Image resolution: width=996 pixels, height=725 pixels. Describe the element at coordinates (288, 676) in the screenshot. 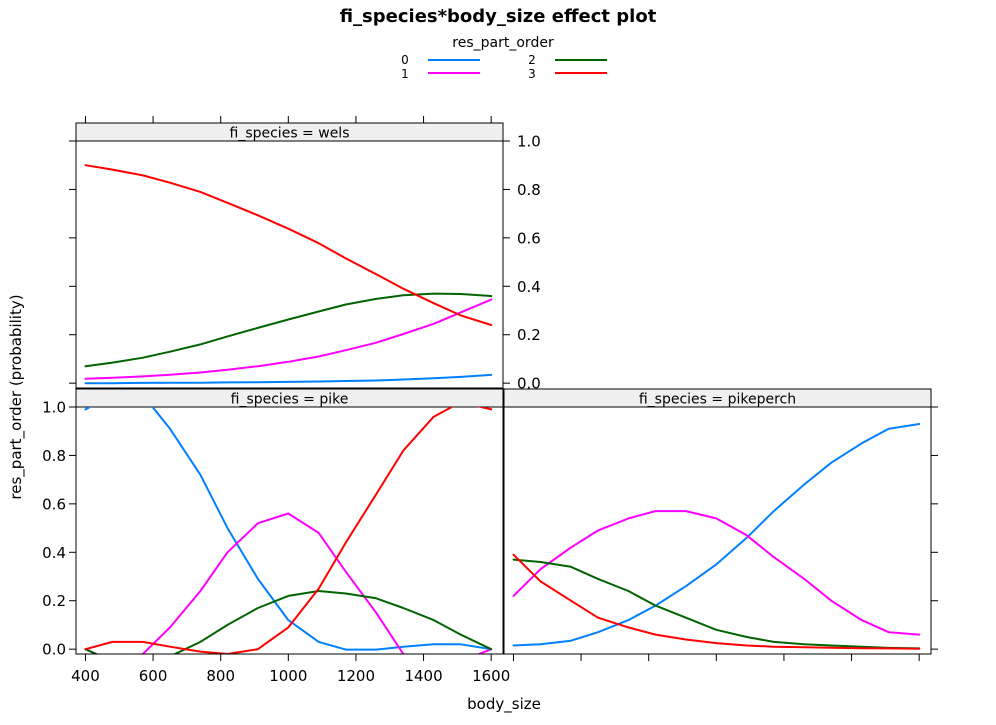

I see `x-tick-label: 1000` at that location.